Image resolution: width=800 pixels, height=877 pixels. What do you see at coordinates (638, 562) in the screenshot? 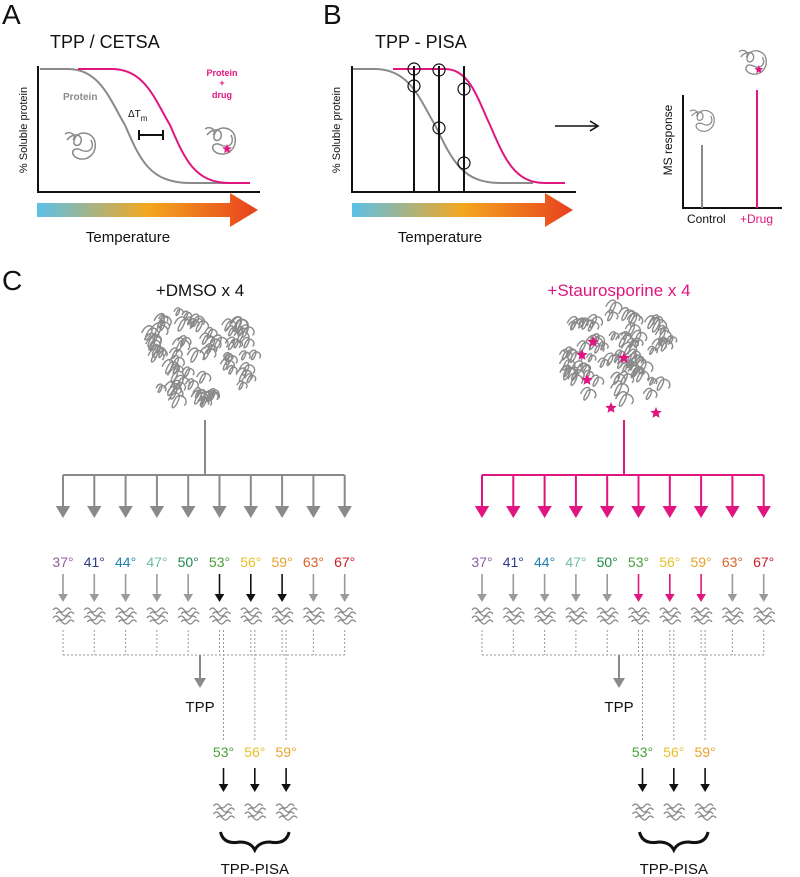
I see `temperature-label: 53°` at bounding box center [638, 562].